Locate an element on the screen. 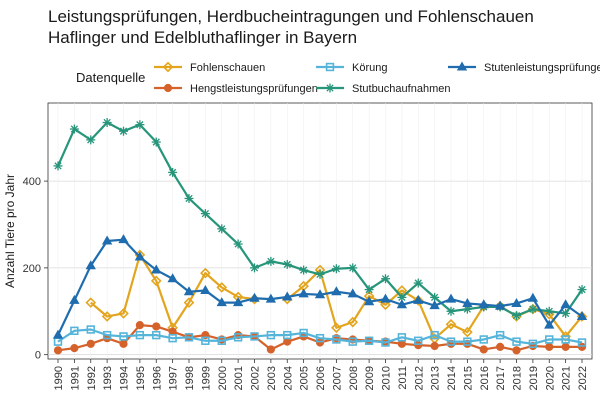 The image size is (600, 414). y-tick-label: 200 is located at coordinates (32, 269).